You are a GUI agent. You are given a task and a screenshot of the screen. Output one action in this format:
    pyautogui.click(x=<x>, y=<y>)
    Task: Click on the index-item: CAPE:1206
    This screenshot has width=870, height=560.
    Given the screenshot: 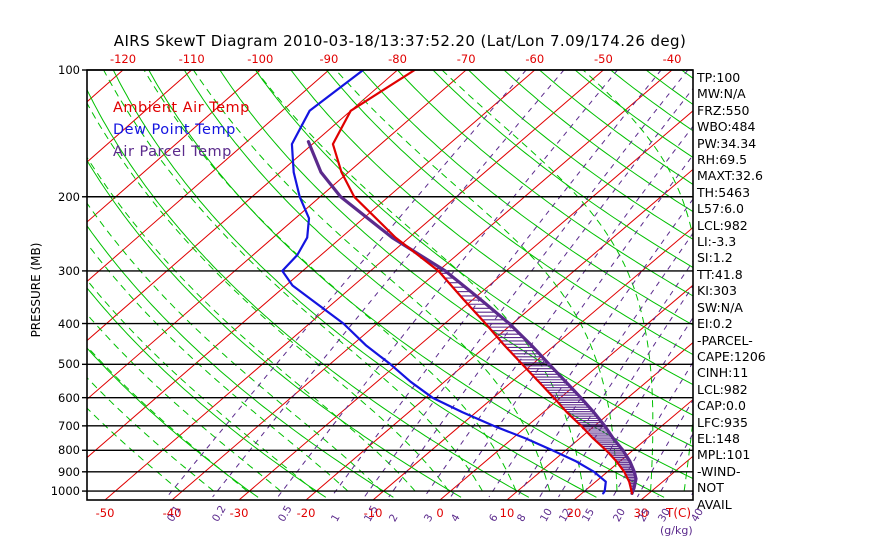 What is the action you would take?
    pyautogui.click(x=731, y=356)
    